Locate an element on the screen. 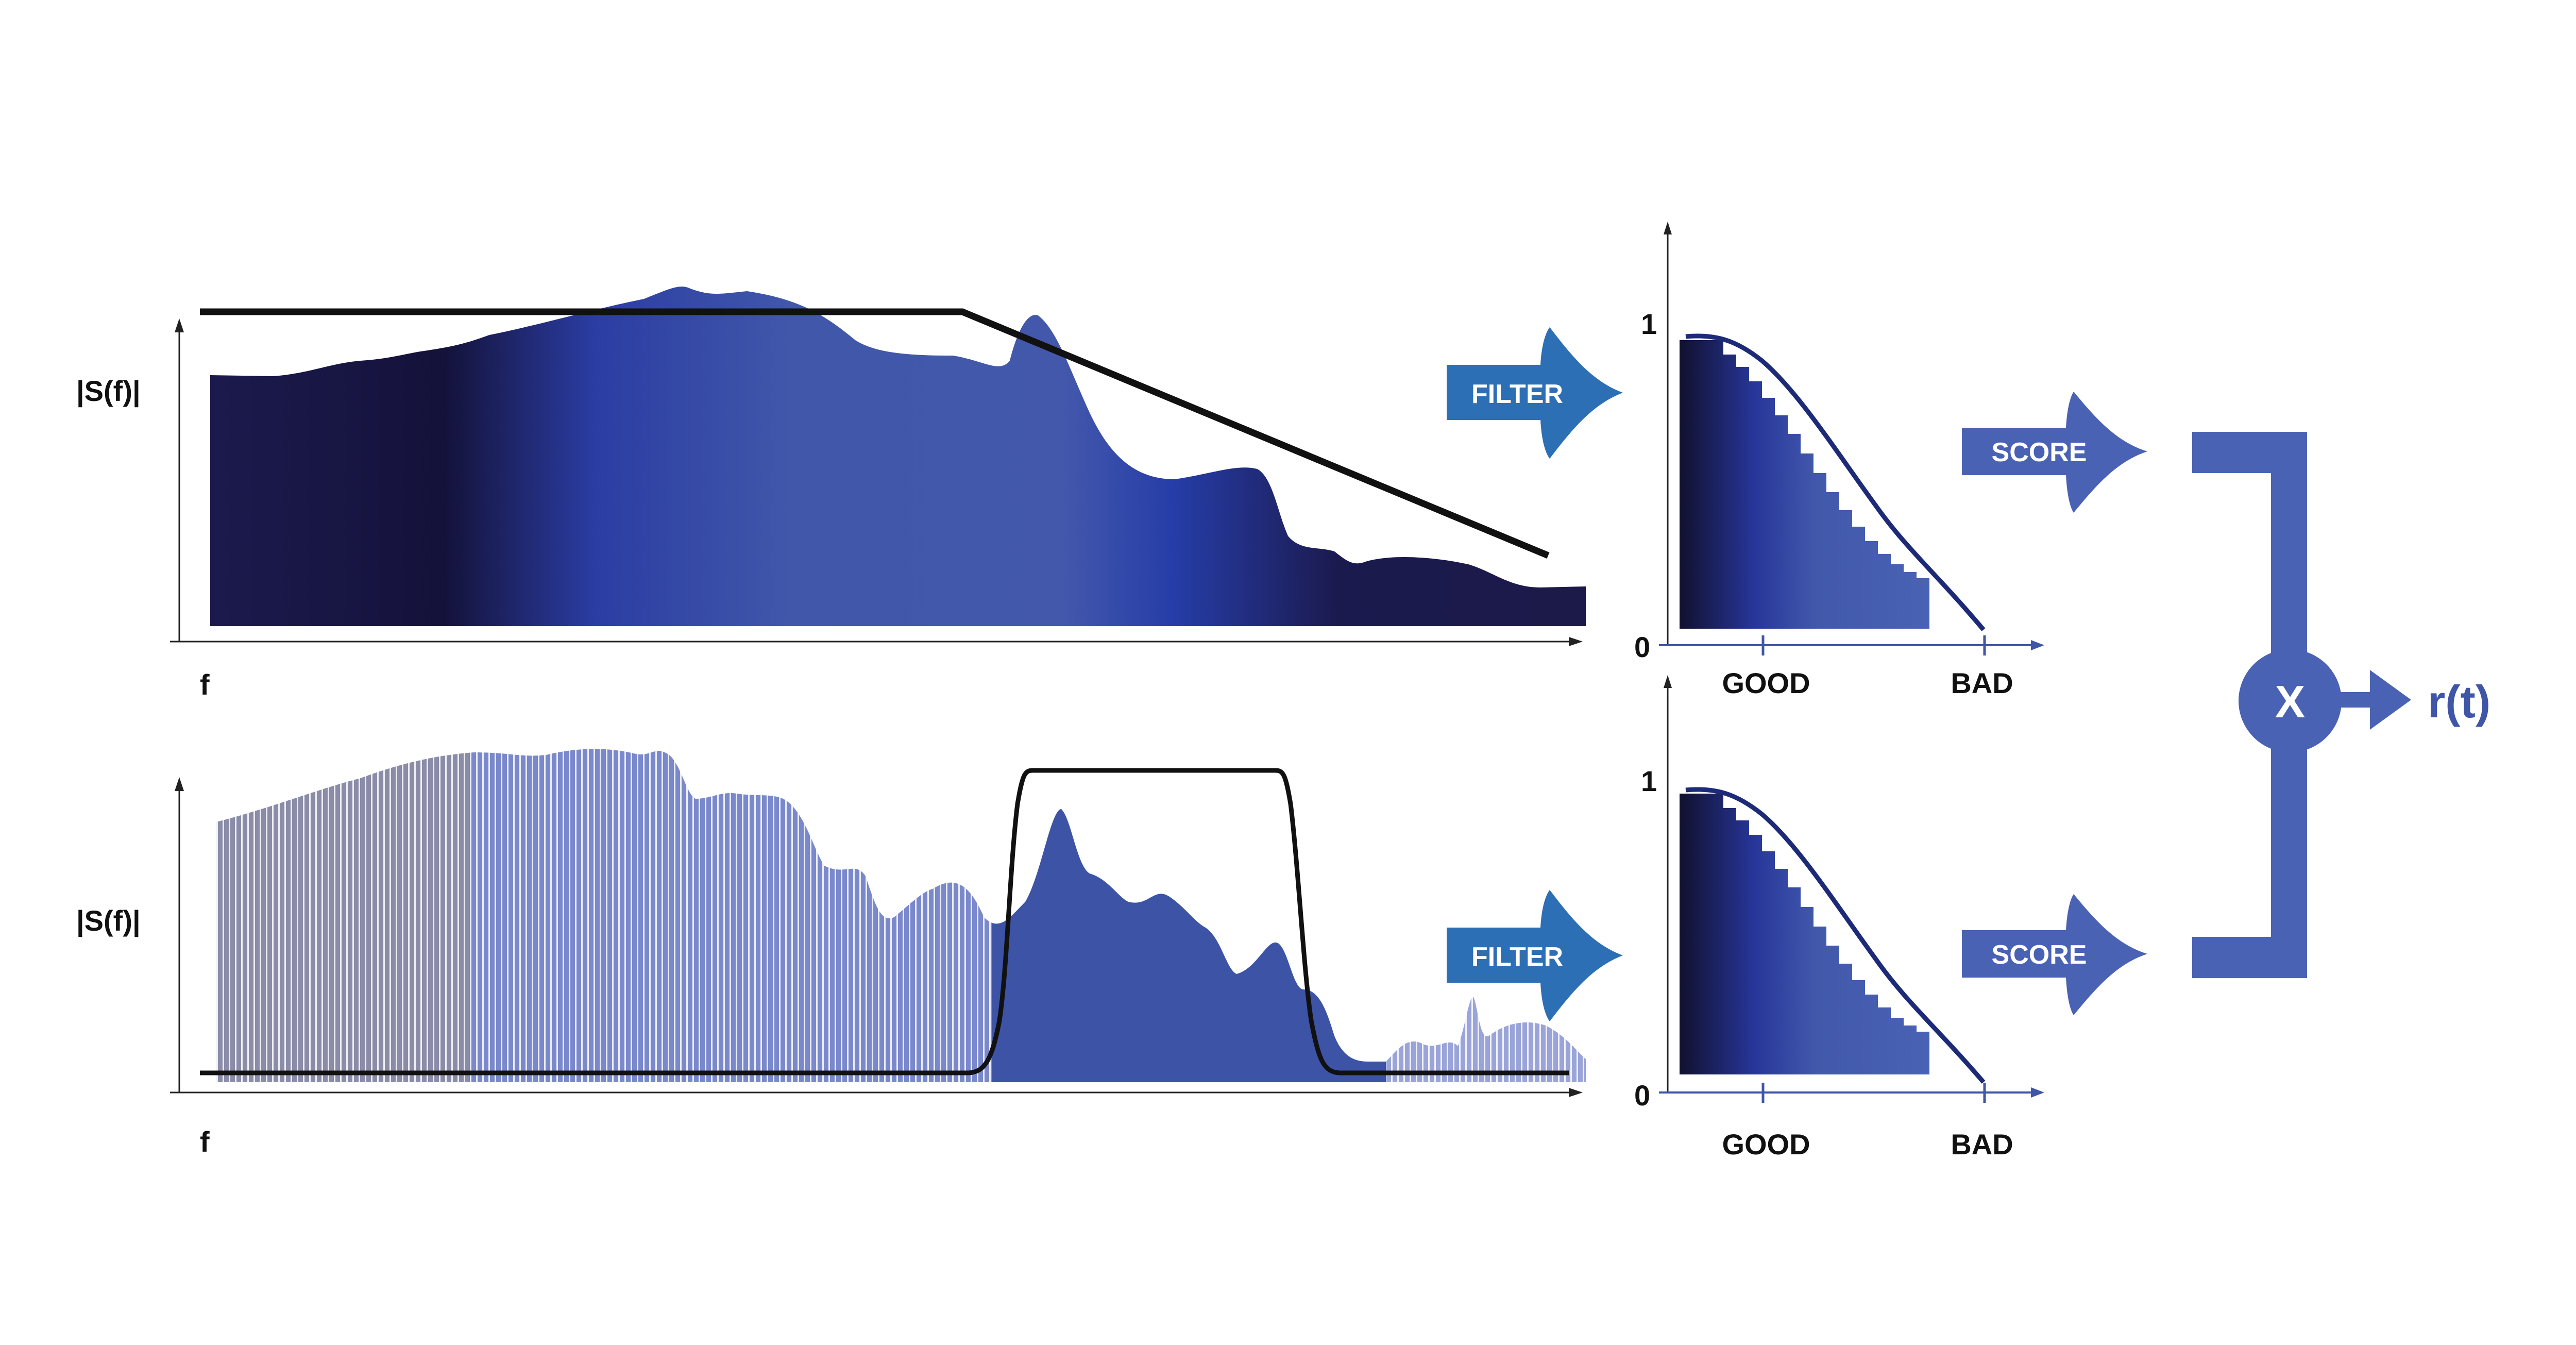 The image size is (2576, 1345). bottom-score-area is located at coordinates (1804, 934).